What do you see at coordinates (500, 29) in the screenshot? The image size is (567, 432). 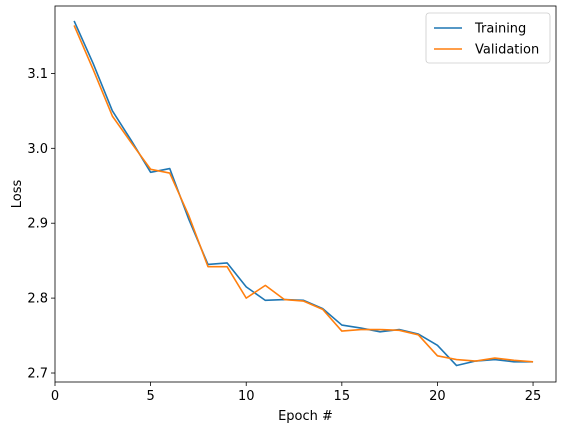 I see `legend-label-training: Training` at bounding box center [500, 29].